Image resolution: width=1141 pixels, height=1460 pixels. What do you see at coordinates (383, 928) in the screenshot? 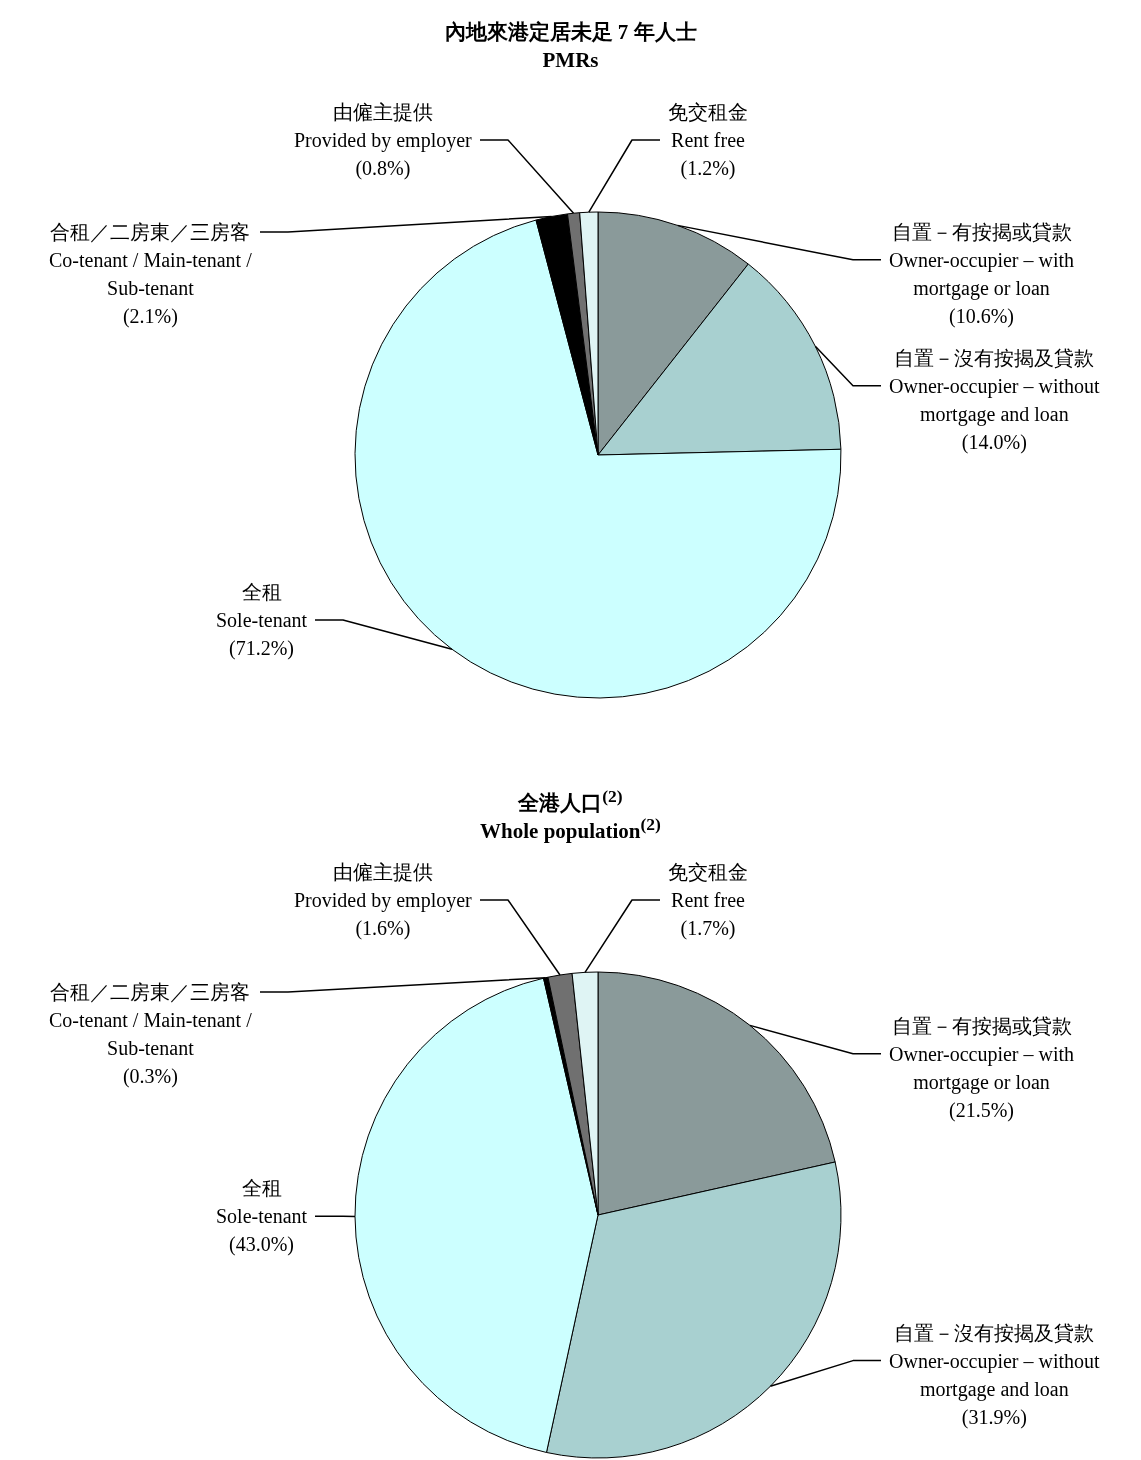
I see `data-label: (1.6%)` at bounding box center [383, 928].